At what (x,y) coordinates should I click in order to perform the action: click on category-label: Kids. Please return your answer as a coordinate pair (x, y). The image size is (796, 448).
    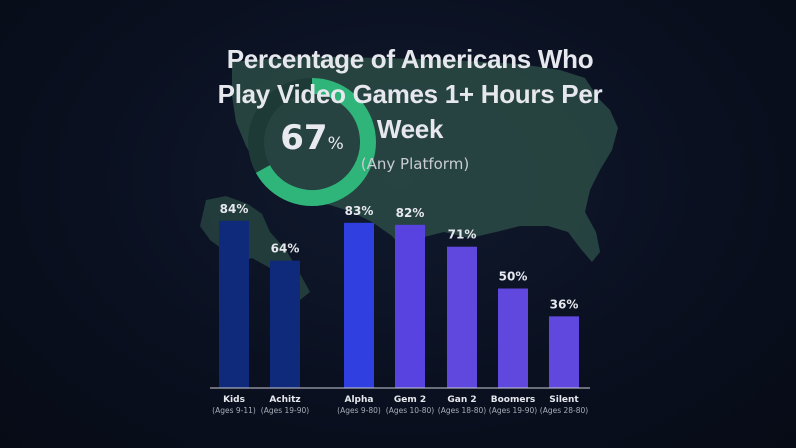
    Looking at the image, I should click on (234, 400).